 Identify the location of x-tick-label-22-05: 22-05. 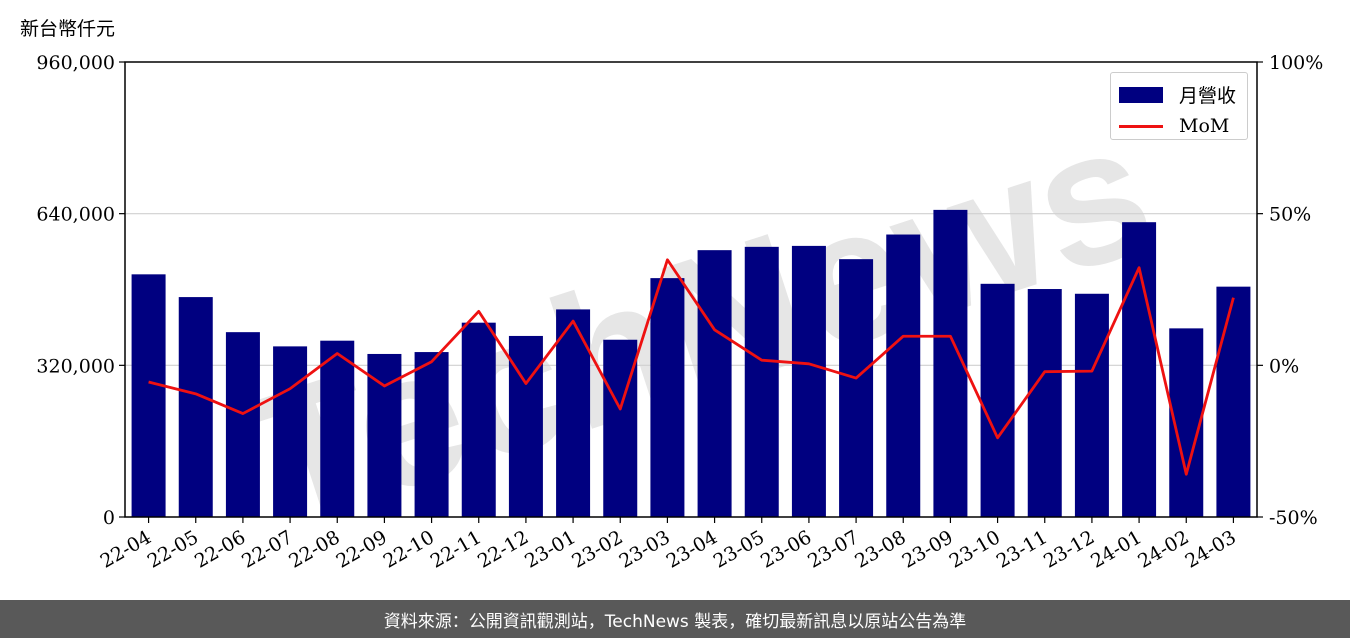
(173, 549).